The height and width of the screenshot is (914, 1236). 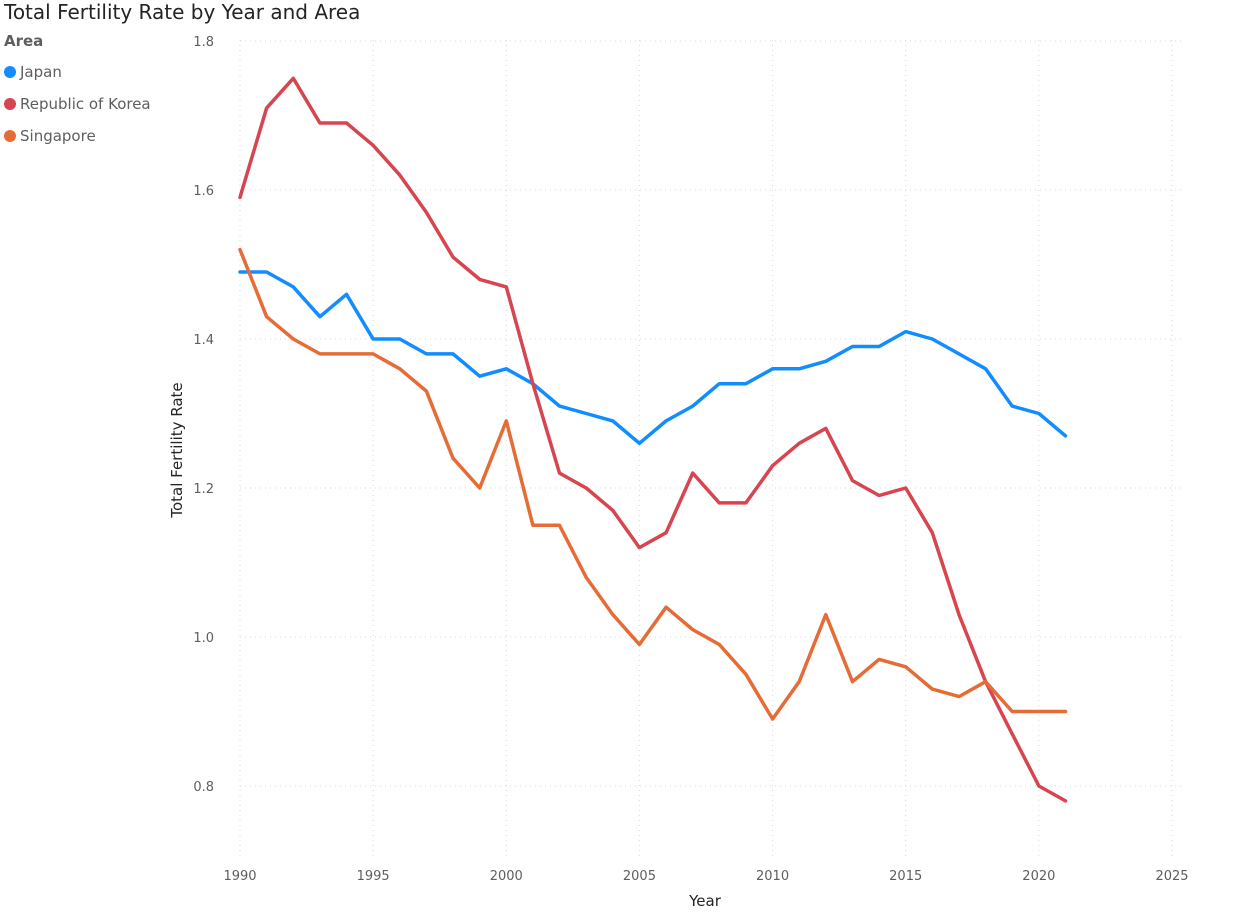 I want to click on y-tick-label: 1.6, so click(x=203, y=191).